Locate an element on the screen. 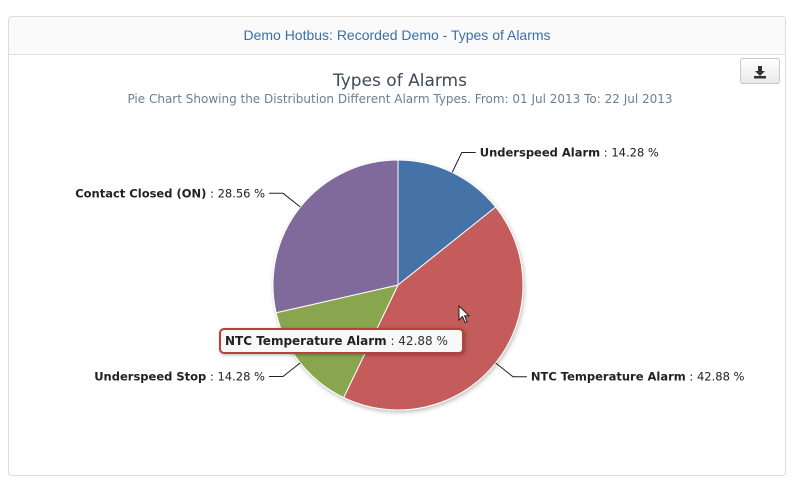  data-label: Contact Closed (ON) : 28.56 % is located at coordinates (170, 193).